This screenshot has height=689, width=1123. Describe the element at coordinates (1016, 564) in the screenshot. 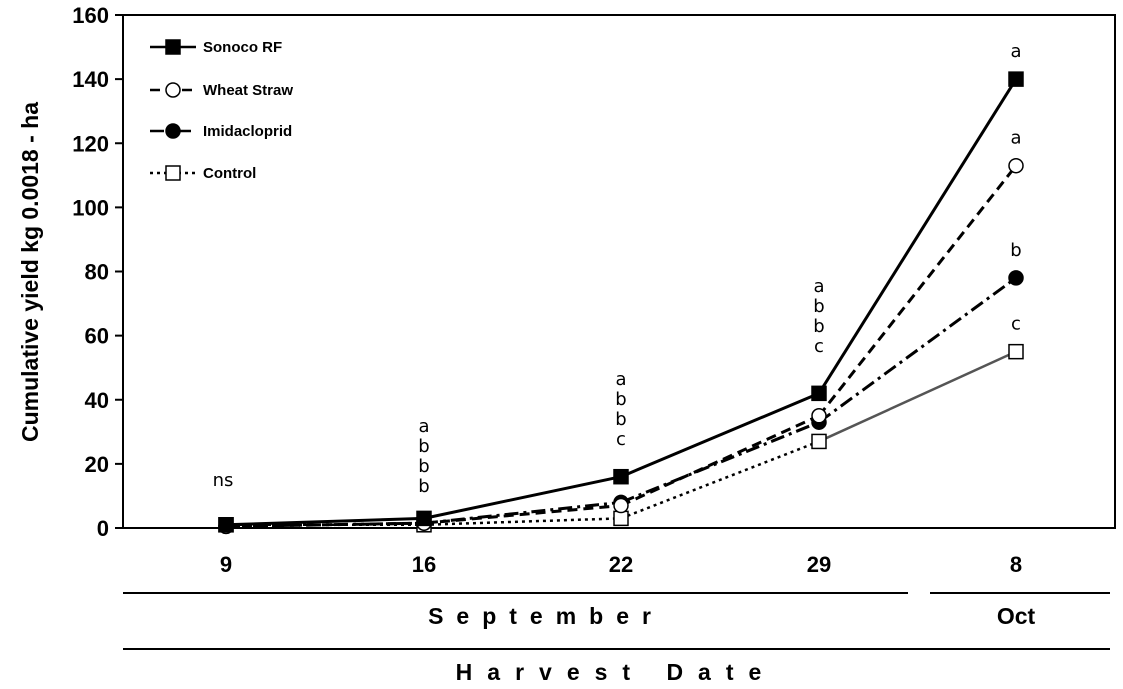

I see `x-tick-label: 8` at that location.